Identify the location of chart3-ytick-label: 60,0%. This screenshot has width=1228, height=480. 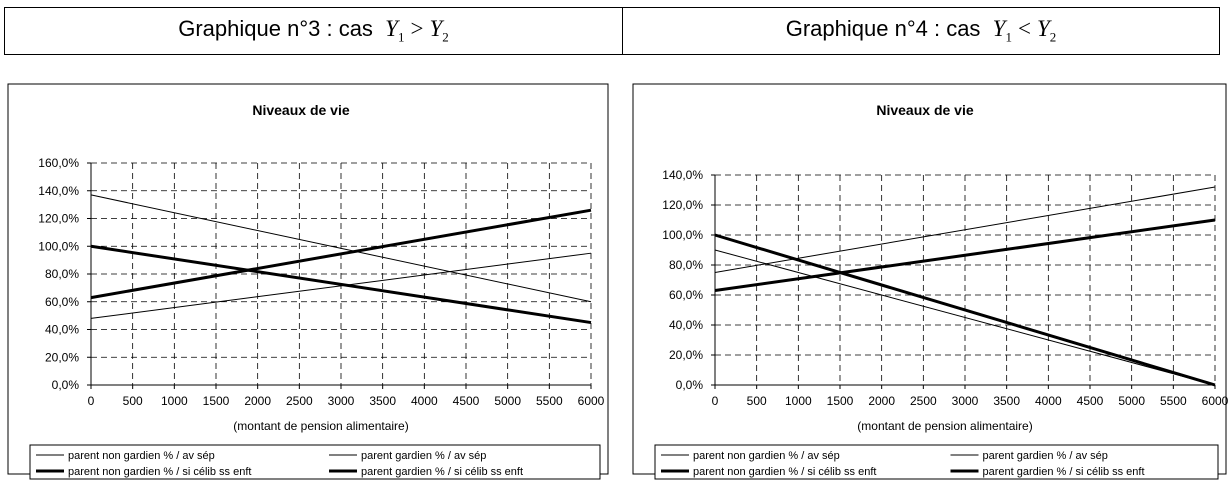
(62, 302).